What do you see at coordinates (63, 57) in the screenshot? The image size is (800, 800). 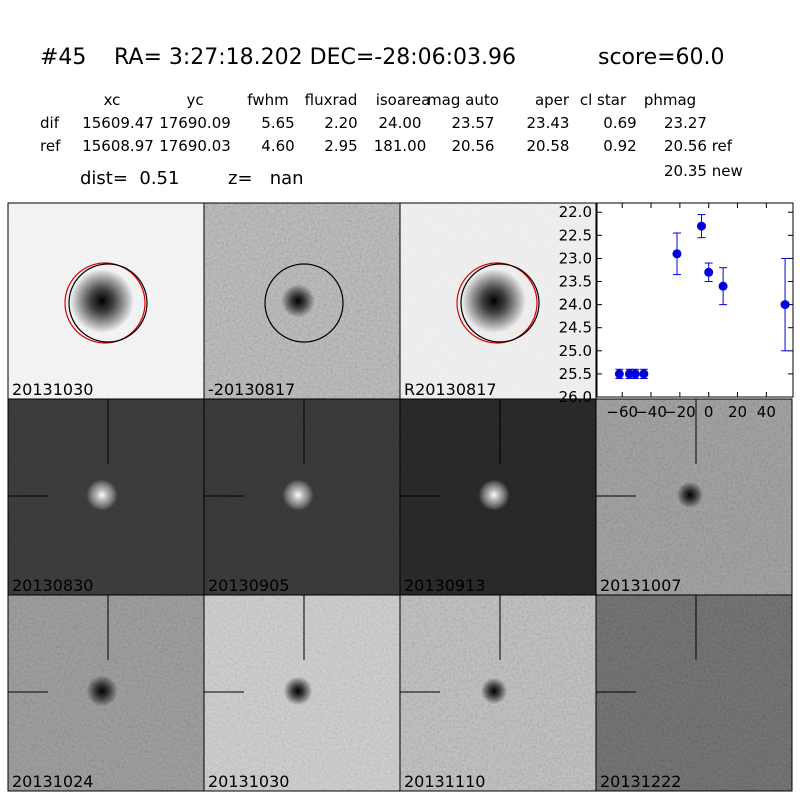 I see `candidate-id: #45` at bounding box center [63, 57].